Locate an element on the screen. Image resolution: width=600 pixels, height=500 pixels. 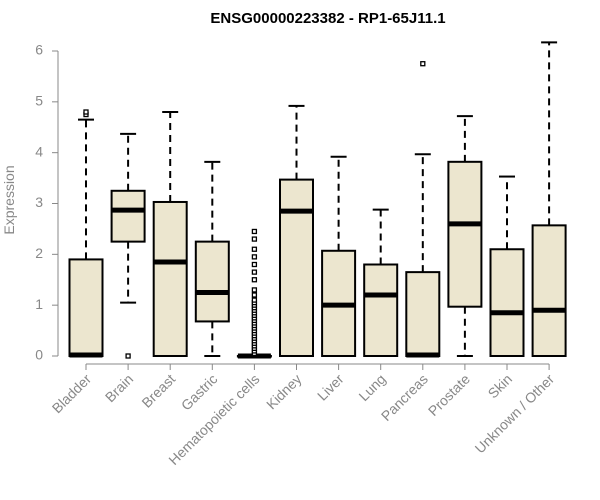
x-tick-label: Prostate is located at coordinates (449, 395).